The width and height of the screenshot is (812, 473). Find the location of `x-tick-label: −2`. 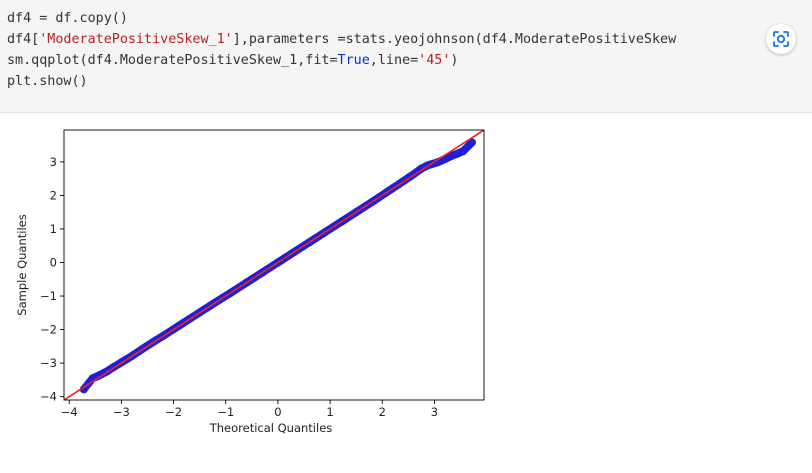

x-tick-label: −2 is located at coordinates (173, 412).